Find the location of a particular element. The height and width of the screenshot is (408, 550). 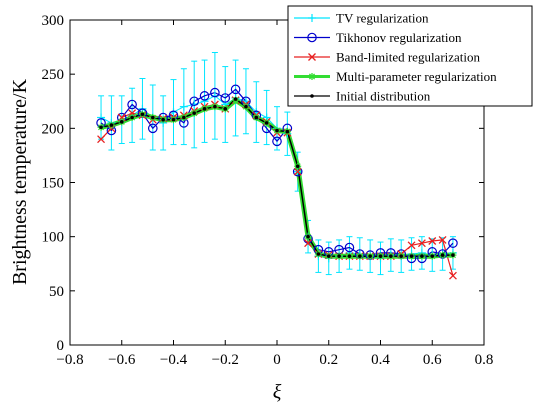

x-tick-label: 0.2 is located at coordinates (328, 360).